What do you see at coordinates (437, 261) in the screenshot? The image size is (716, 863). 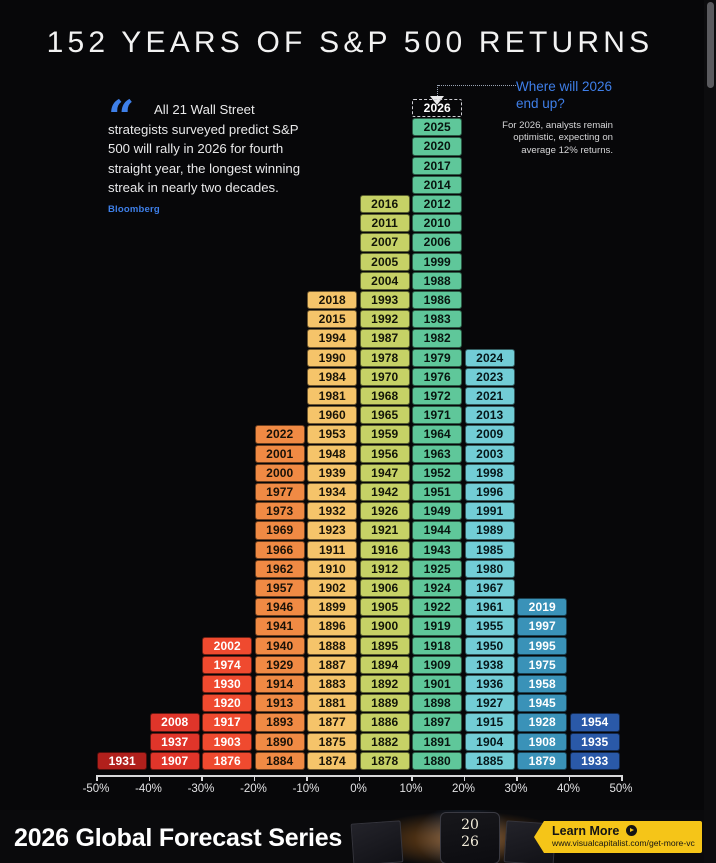 I see `year-cell: 1999` at bounding box center [437, 261].